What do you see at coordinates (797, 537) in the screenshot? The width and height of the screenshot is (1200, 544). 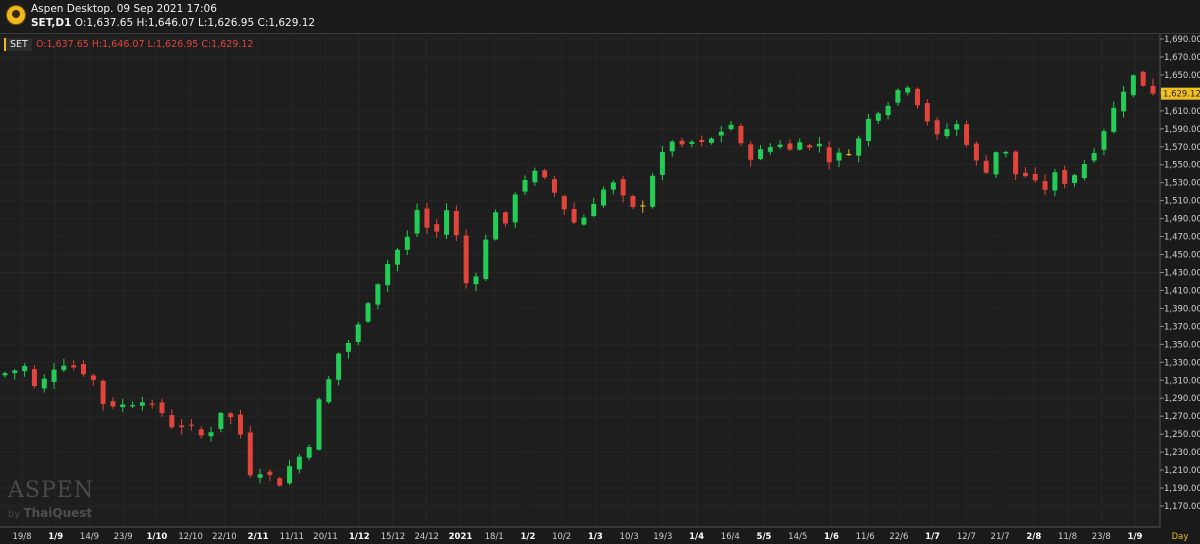 I see `x-tick-label: 14/5` at bounding box center [797, 537].